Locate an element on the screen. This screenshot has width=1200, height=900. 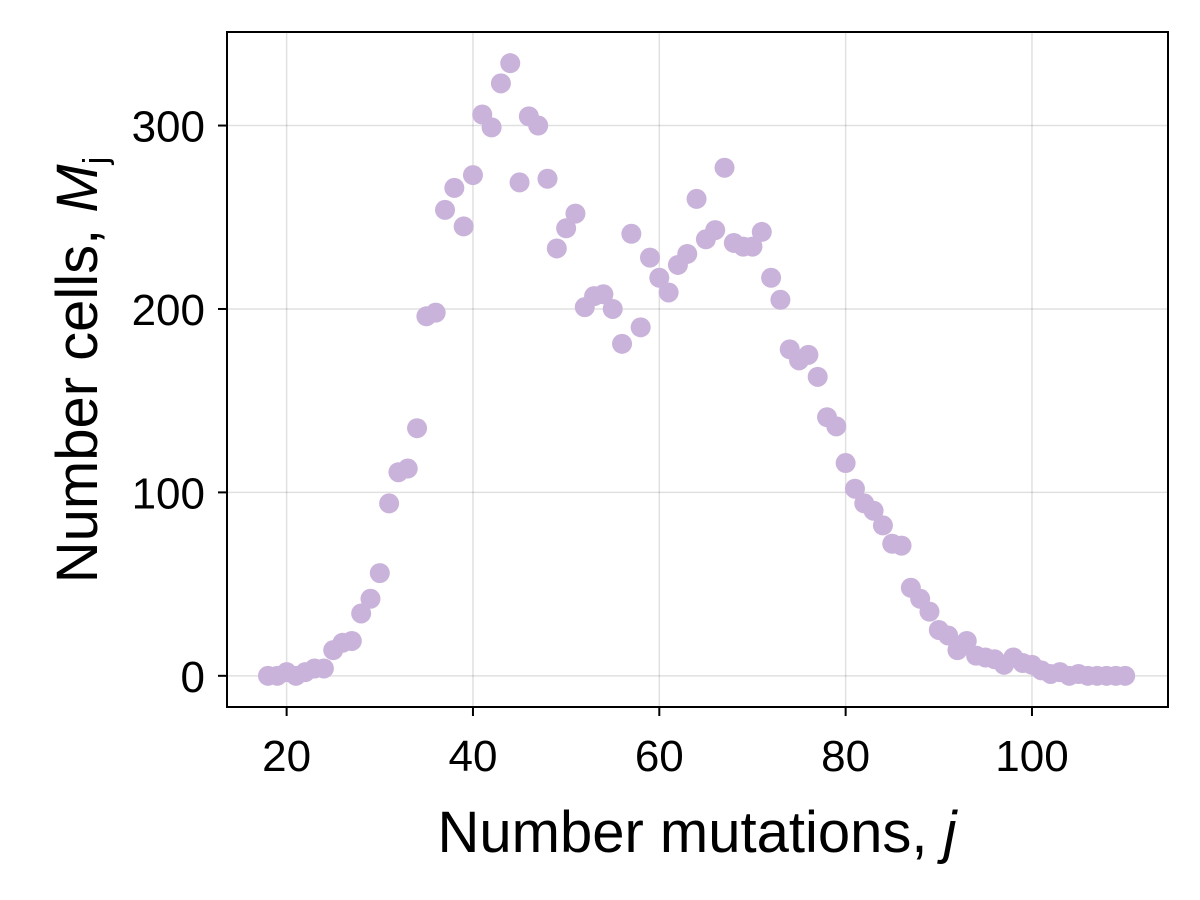
x-tick-label: 40 is located at coordinates (472, 756).